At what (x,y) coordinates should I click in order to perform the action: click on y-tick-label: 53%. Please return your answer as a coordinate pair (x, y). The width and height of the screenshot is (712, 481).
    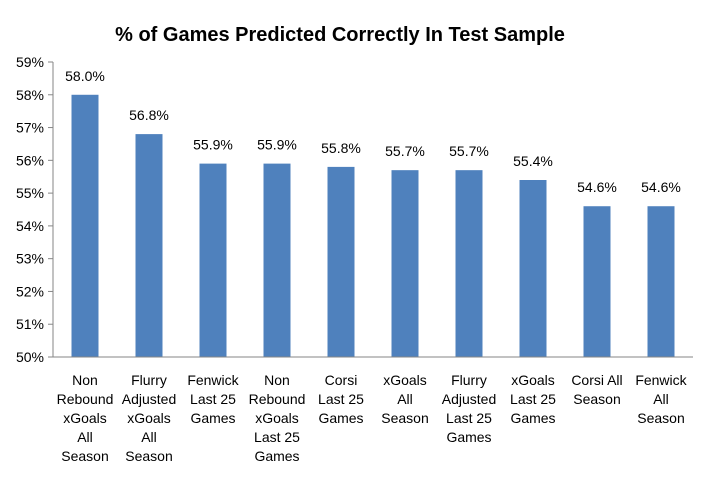
    Looking at the image, I should click on (30, 259).